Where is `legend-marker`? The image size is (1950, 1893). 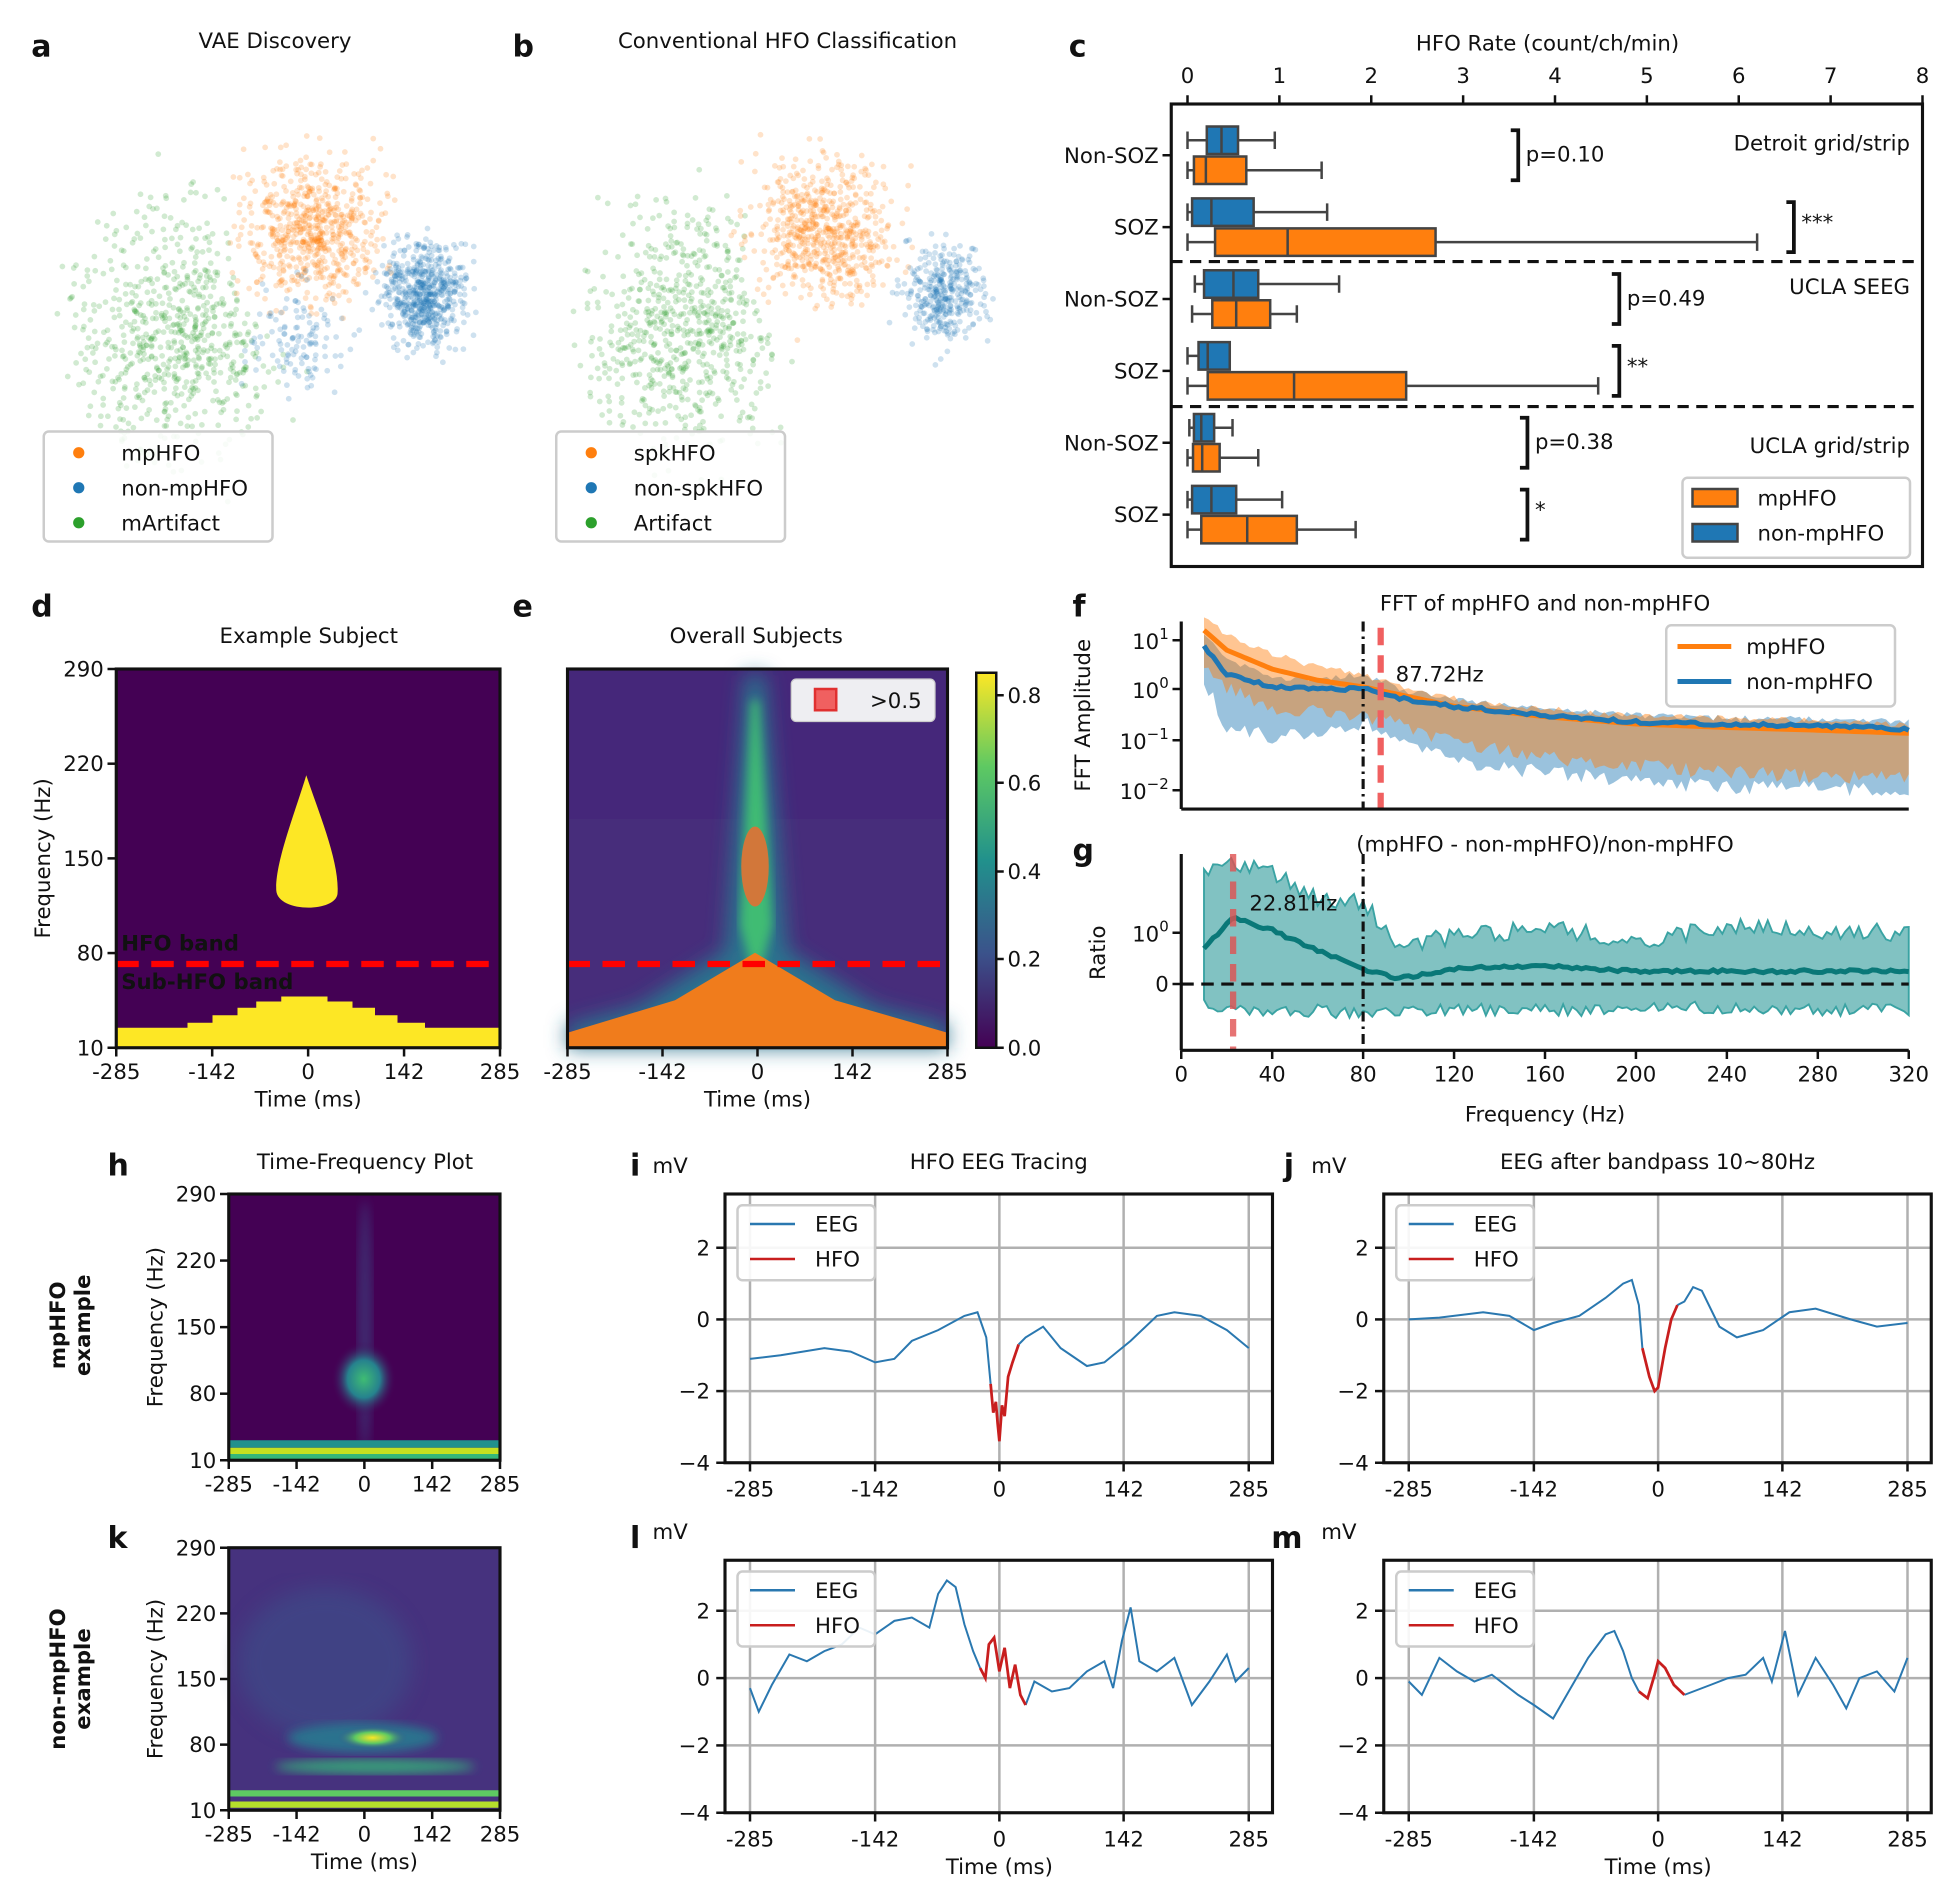 legend-marker is located at coordinates (79, 453).